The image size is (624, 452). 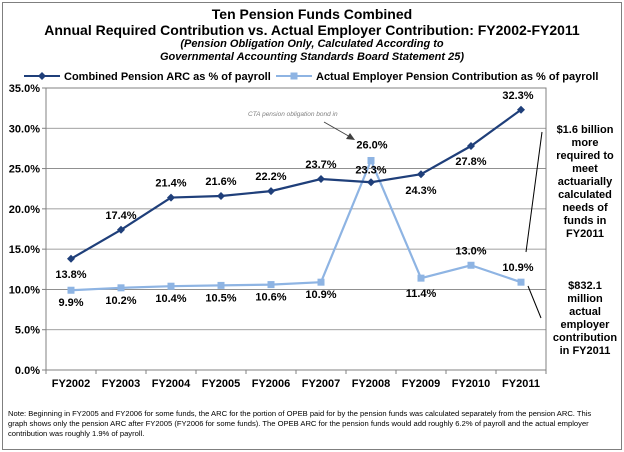 I want to click on arc-data-label: 21.6%, so click(x=220, y=182).